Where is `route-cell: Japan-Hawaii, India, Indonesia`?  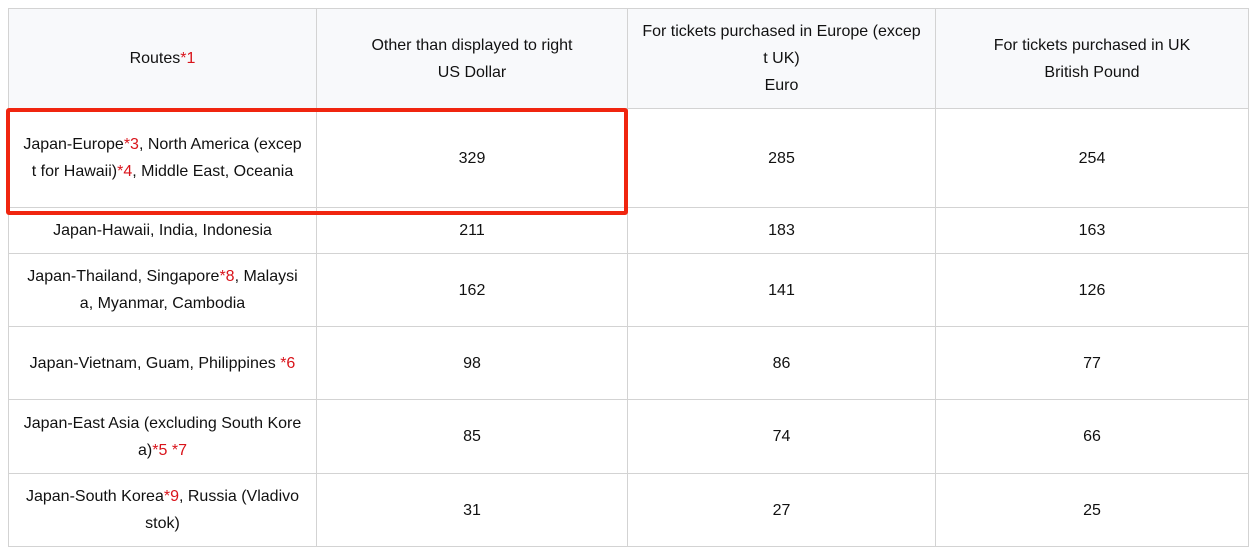
route-cell: Japan-Hawaii, India, Indonesia is located at coordinates (162, 230).